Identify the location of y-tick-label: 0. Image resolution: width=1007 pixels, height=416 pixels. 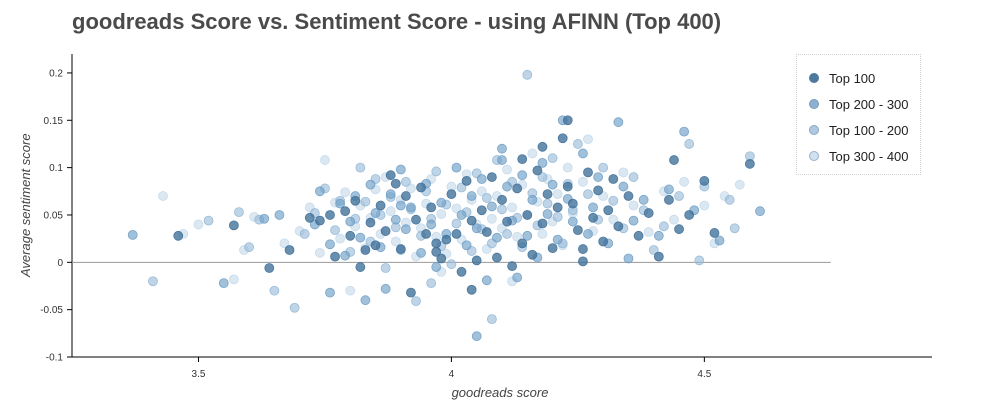
(60, 263).